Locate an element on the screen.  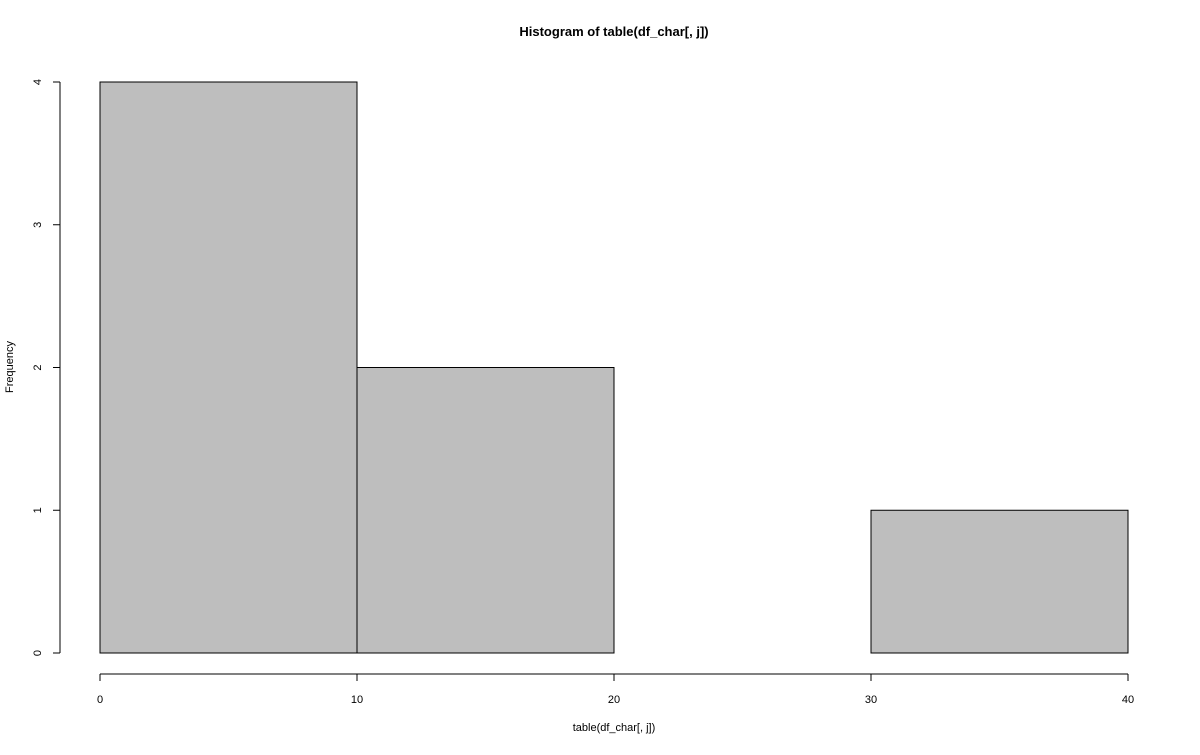
chart-title: Histogram of table(df_char[, j]) is located at coordinates (613, 31).